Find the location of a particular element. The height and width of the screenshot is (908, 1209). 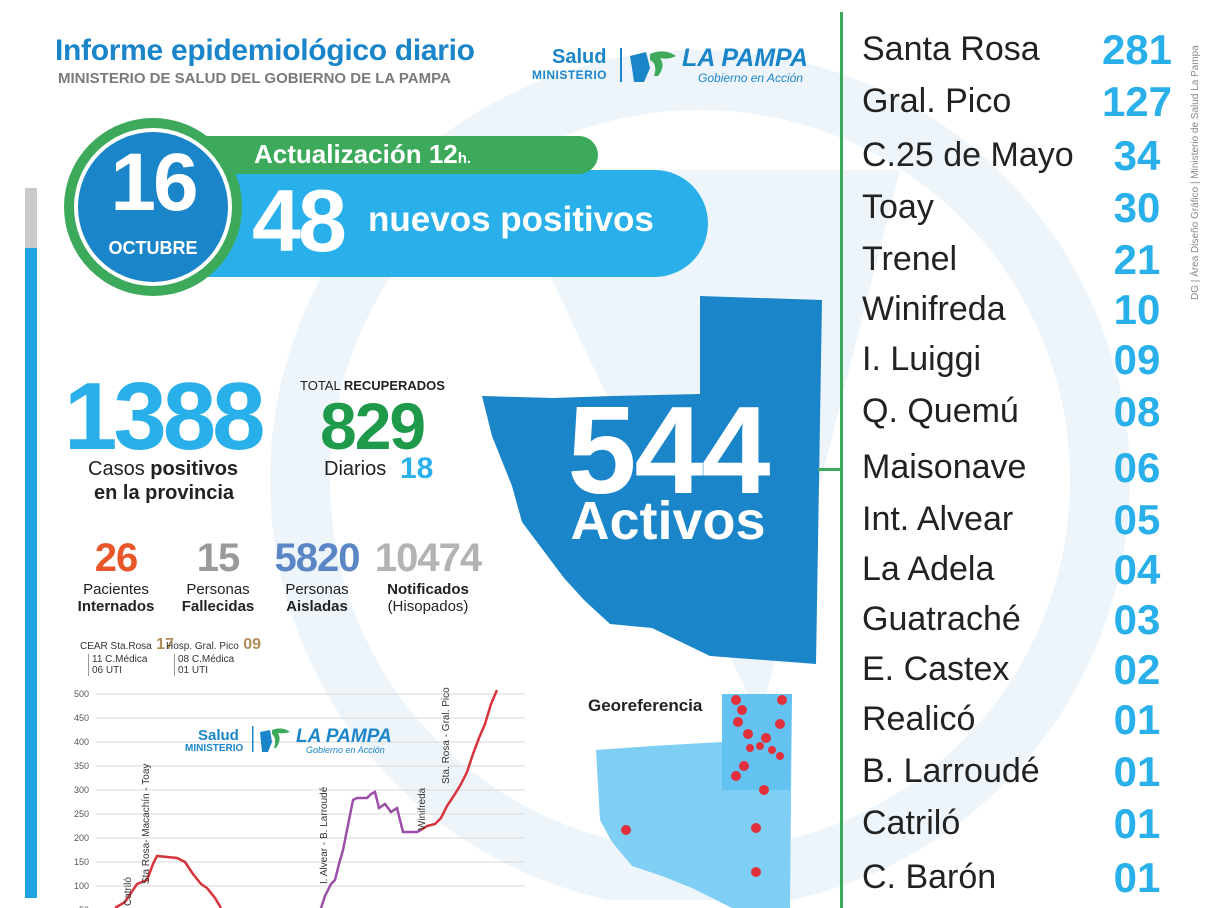

locality-count: 03 is located at coordinates (1137, 619).